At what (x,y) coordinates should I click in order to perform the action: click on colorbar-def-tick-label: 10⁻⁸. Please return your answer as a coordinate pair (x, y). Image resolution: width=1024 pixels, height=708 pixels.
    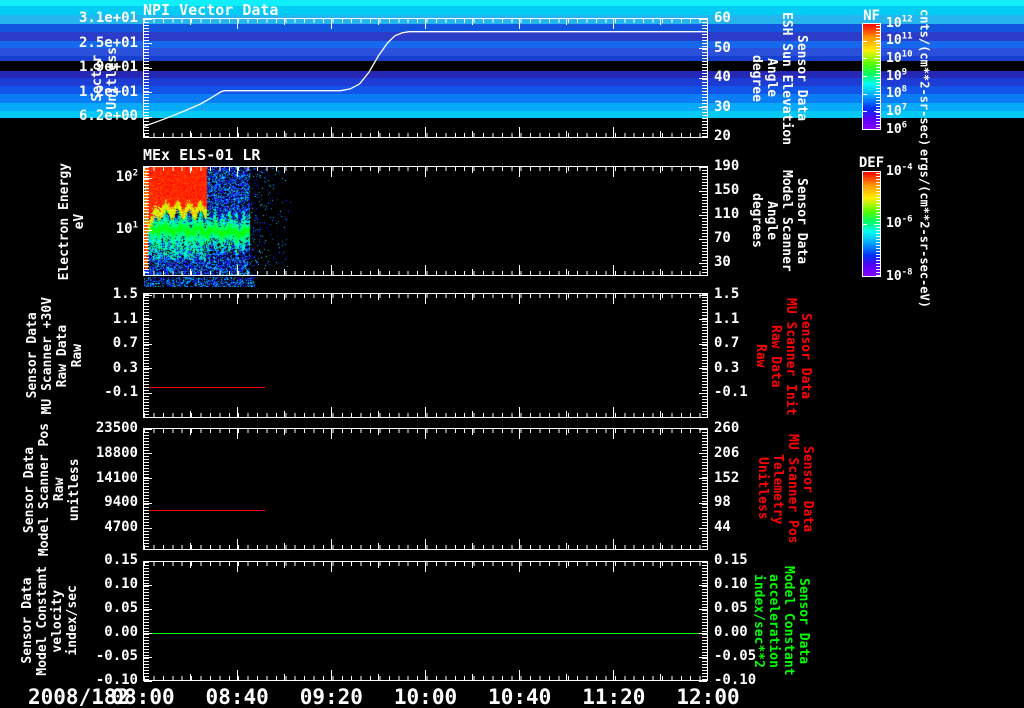
    Looking at the image, I should click on (899, 275).